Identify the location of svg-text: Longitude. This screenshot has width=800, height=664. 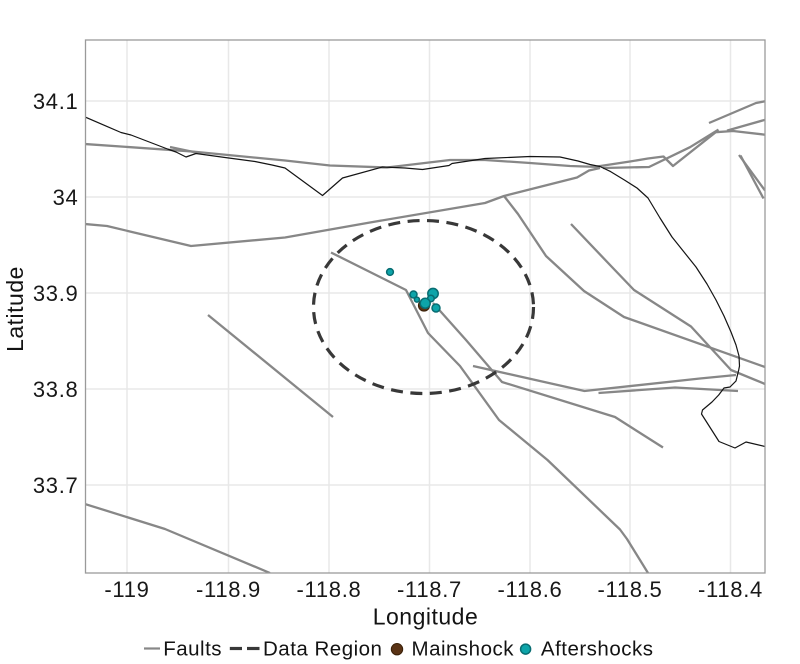
(426, 617).